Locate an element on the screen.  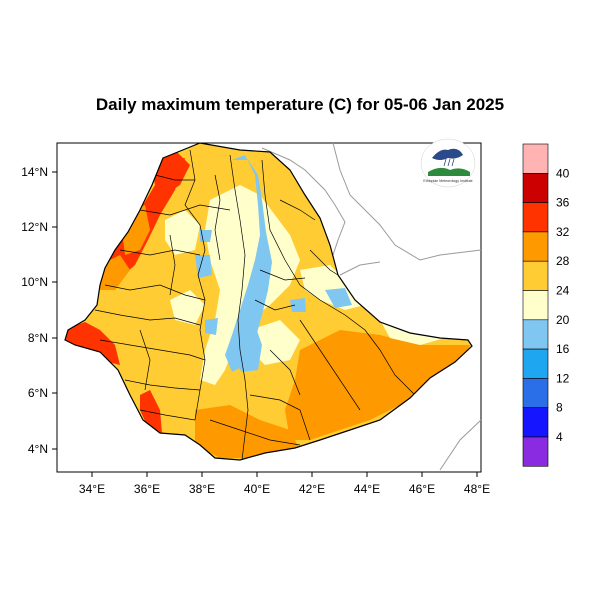
lon-tick-label: 44°E is located at coordinates (367, 489).